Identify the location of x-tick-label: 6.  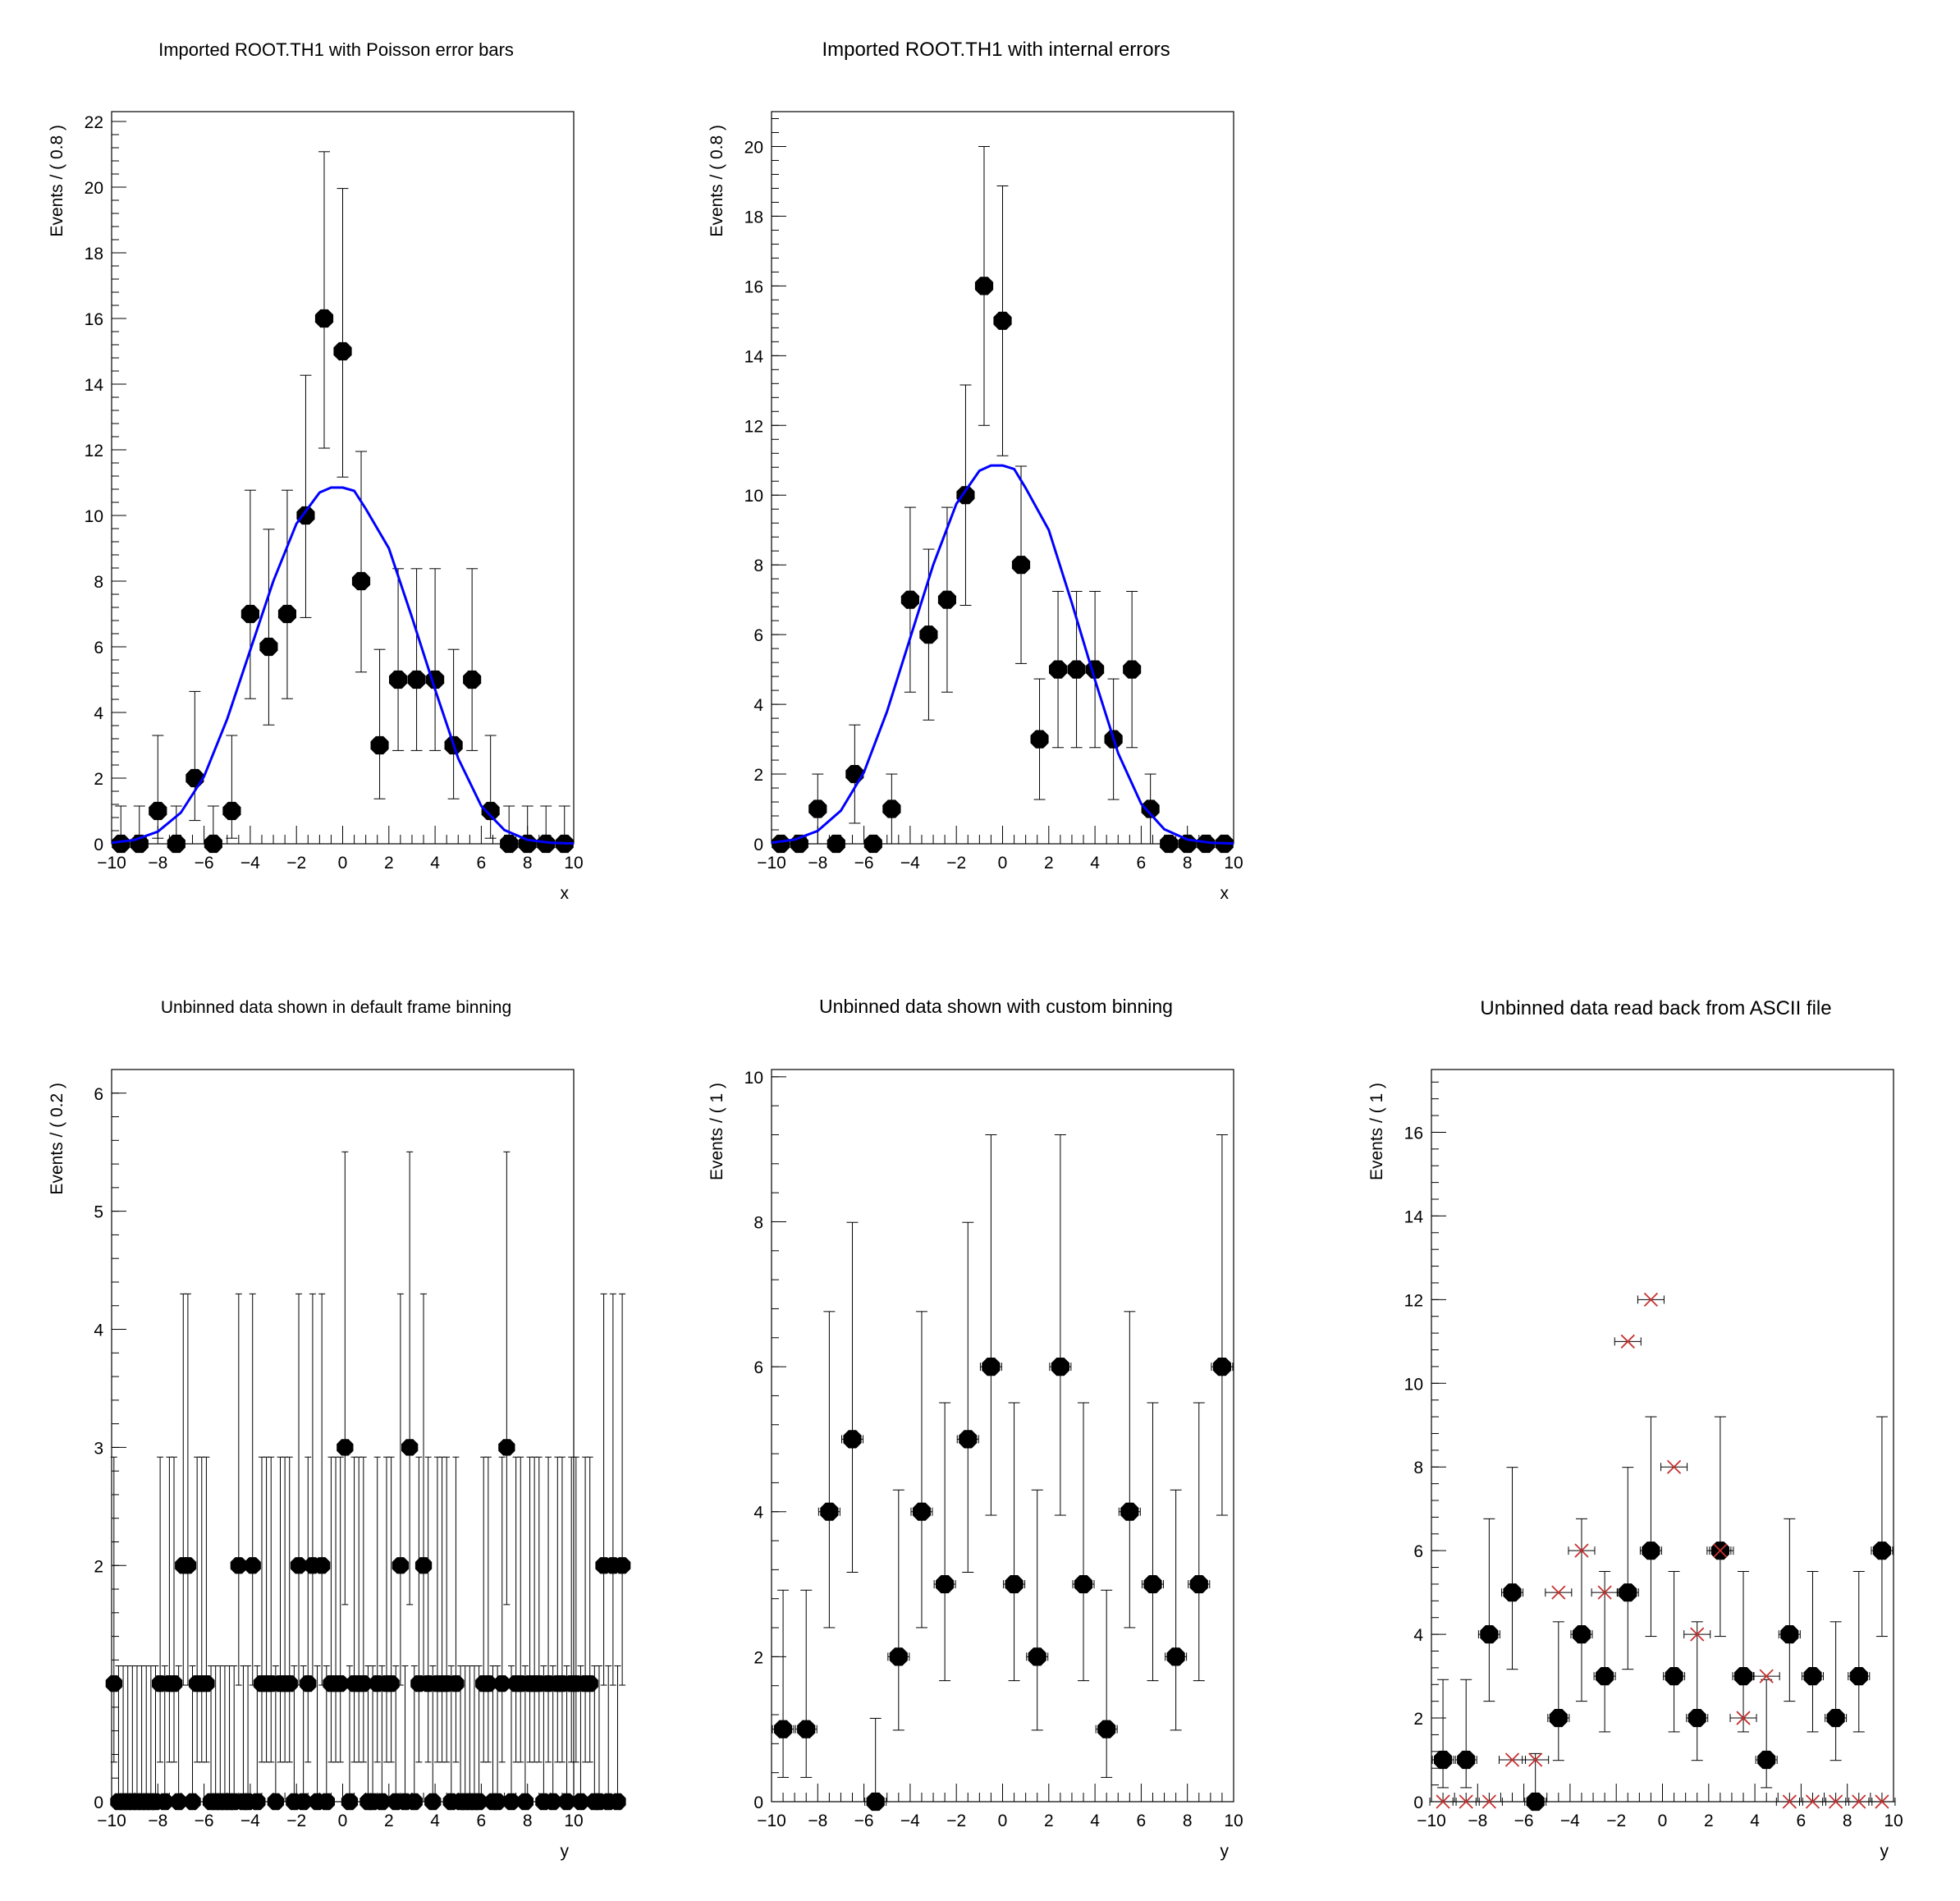
(482, 1821).